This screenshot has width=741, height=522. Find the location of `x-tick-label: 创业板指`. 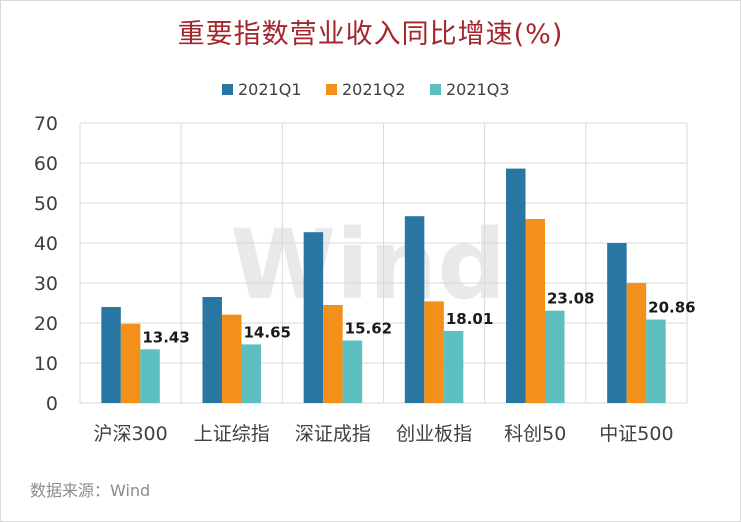

x-tick-label: 创业板指 is located at coordinates (434, 434).